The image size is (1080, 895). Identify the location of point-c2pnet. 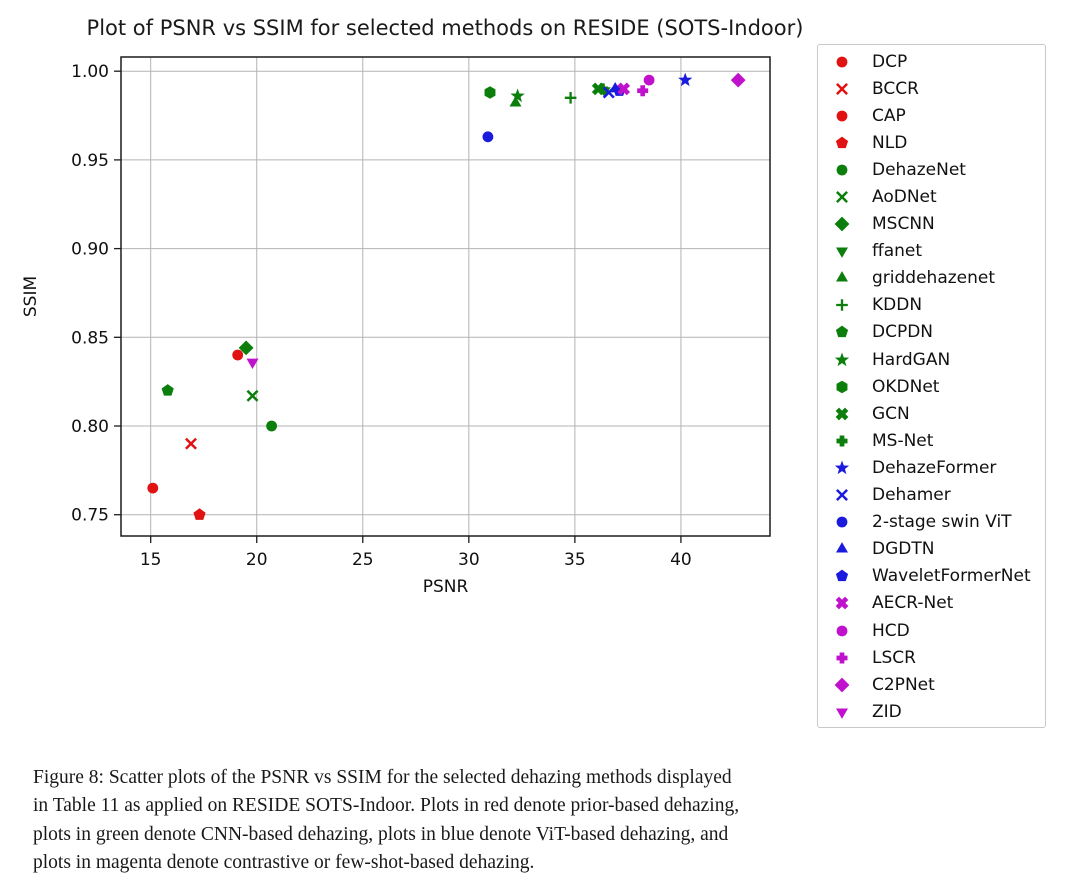
(738, 80).